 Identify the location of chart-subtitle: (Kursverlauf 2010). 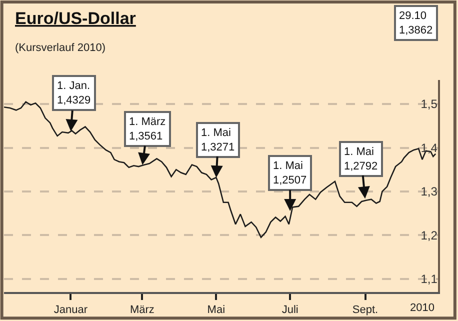
(60, 48).